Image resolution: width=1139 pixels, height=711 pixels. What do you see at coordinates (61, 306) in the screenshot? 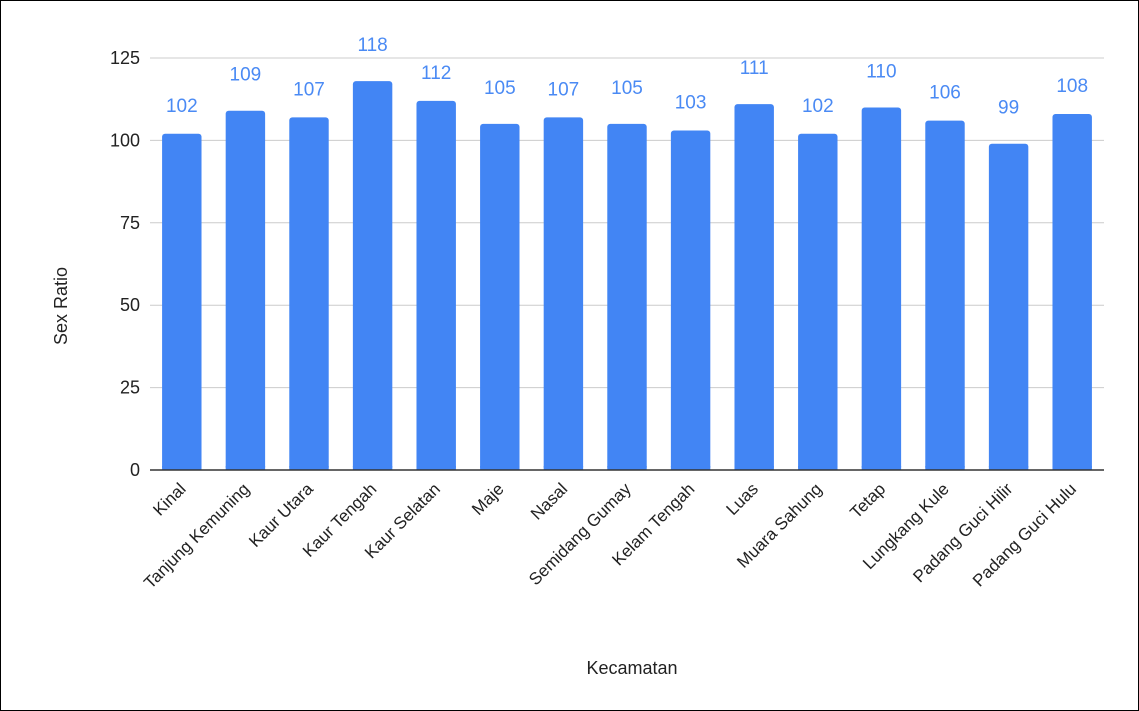
I see `y-axis-title: Sex Ratio` at bounding box center [61, 306].